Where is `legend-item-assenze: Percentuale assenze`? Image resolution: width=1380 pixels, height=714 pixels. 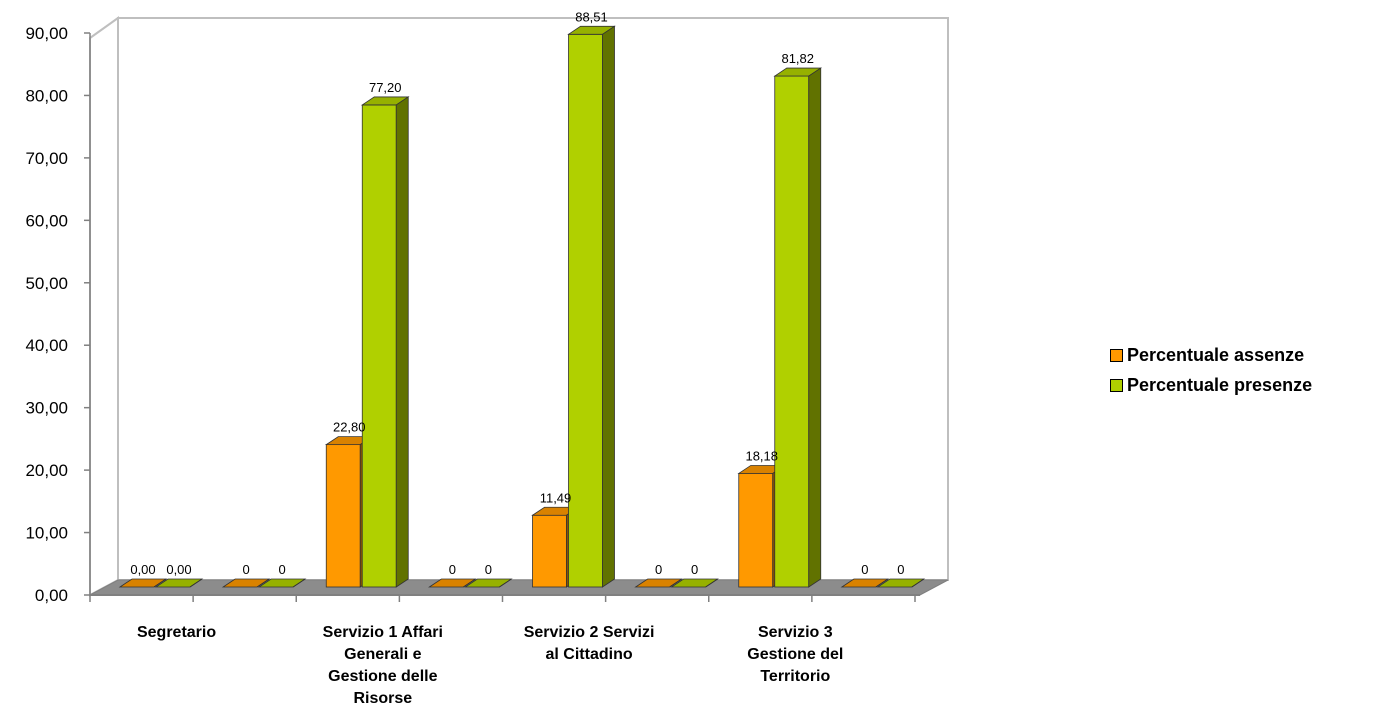
legend-item-assenze: Percentuale assenze is located at coordinates (1211, 355).